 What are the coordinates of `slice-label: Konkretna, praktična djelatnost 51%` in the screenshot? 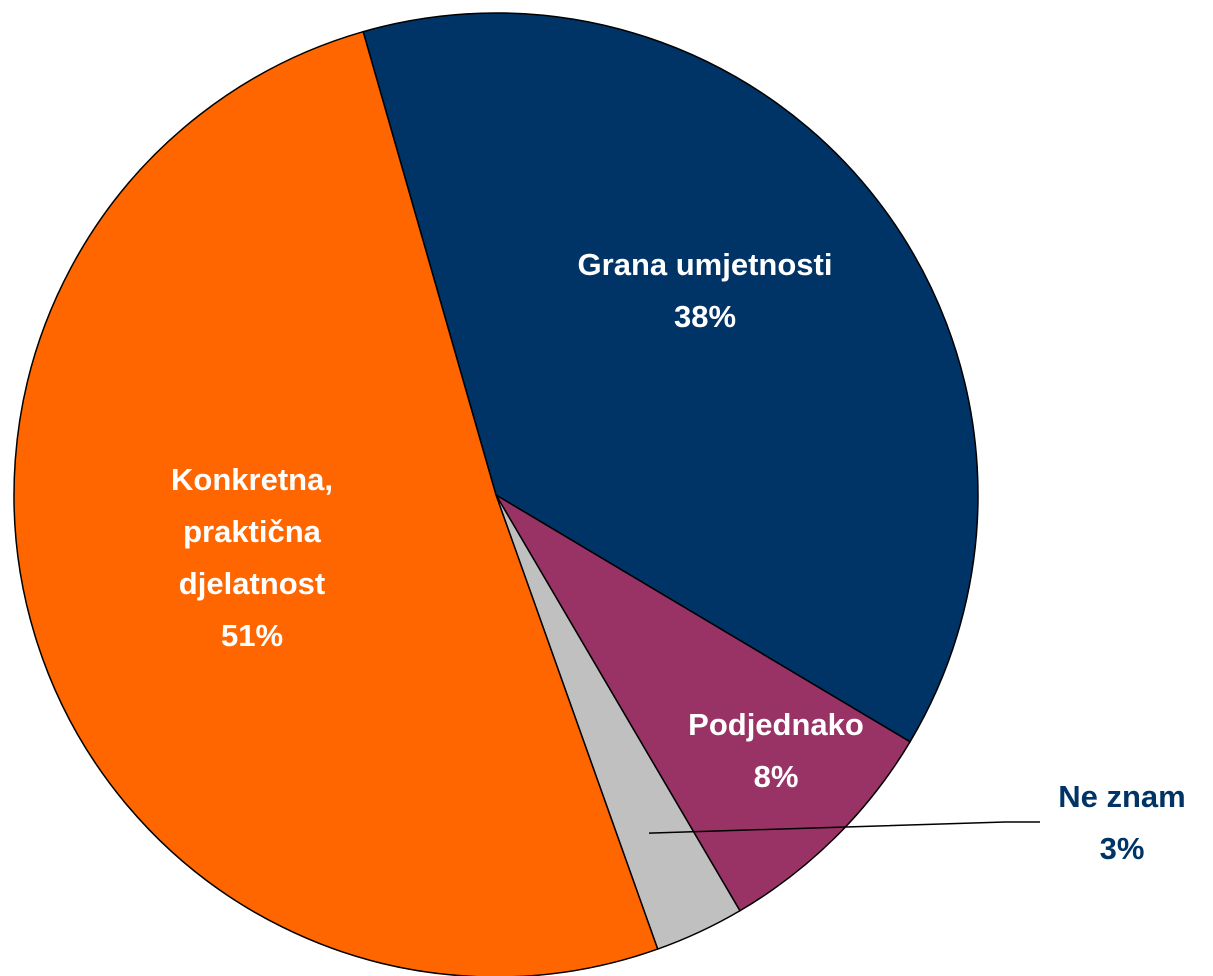 It's located at (252, 558).